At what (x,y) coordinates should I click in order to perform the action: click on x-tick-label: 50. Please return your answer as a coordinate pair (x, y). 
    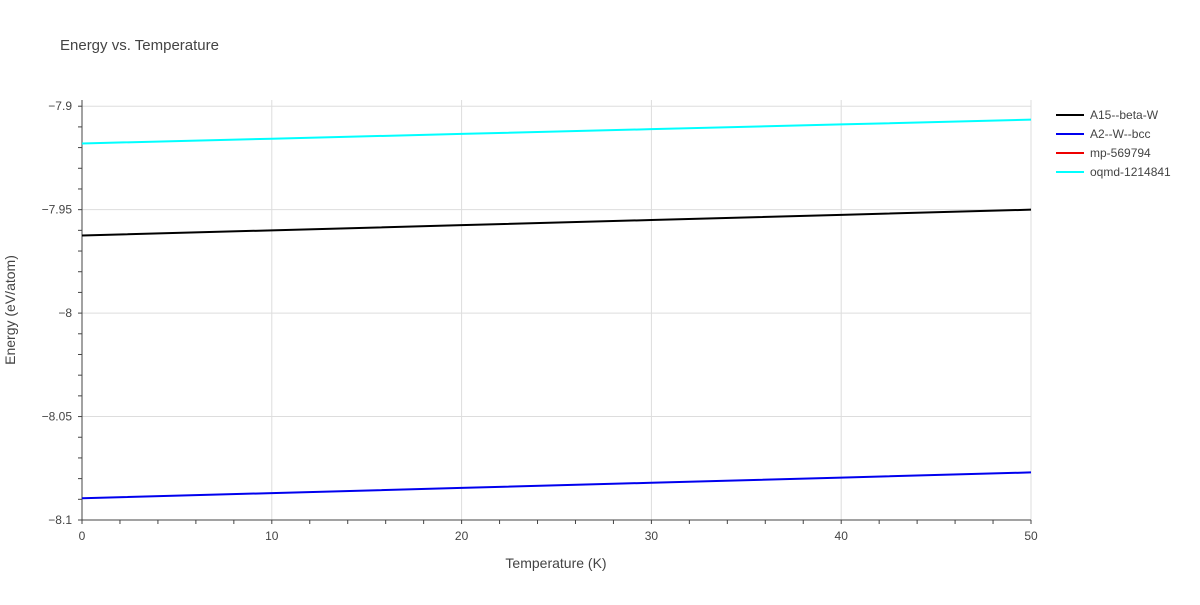
    Looking at the image, I should click on (1031, 536).